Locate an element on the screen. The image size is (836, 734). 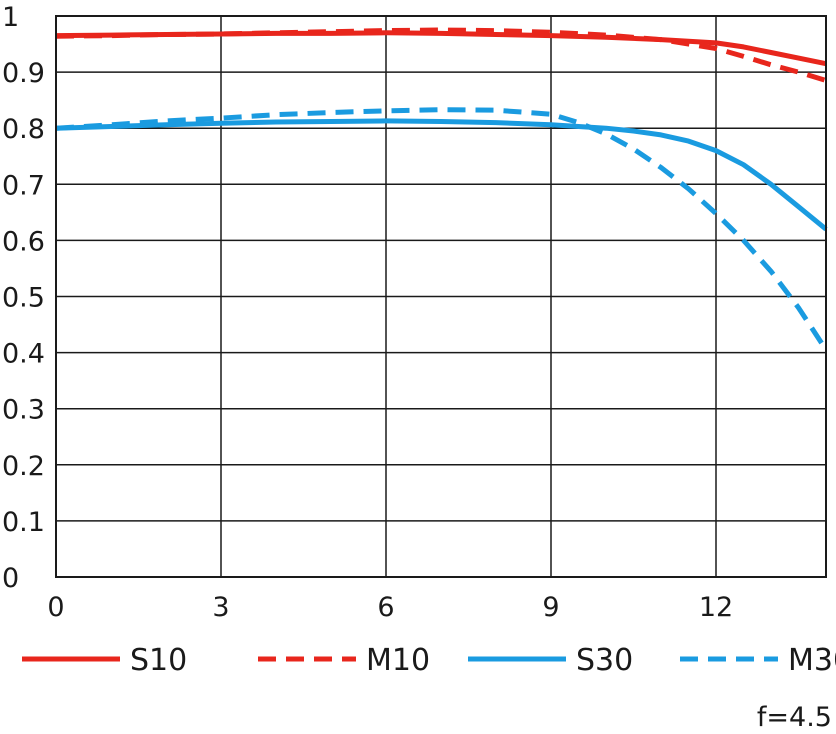
y-tick-labels: 0 0.1 0.2 0.3 0.4 0.5 0.6 0.7 0.8 0.9 1 is located at coordinates (23, 298).